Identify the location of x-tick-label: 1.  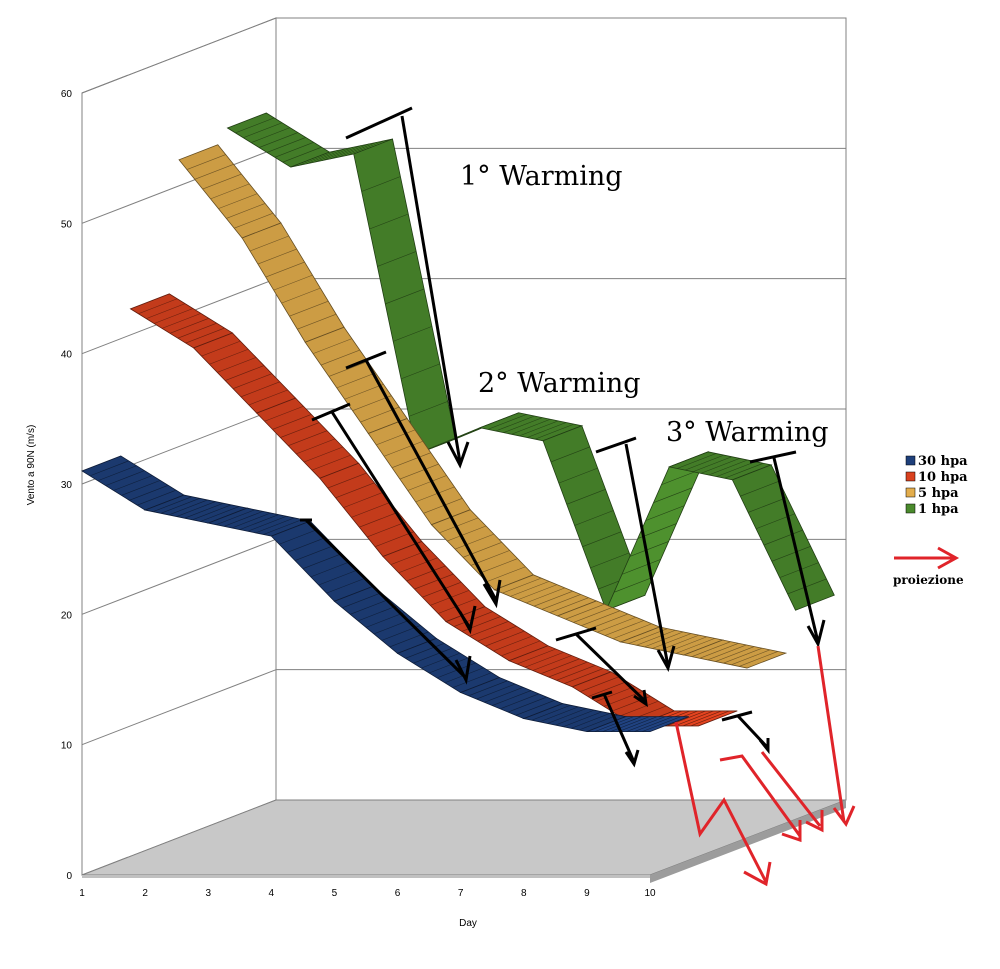
(82, 893).